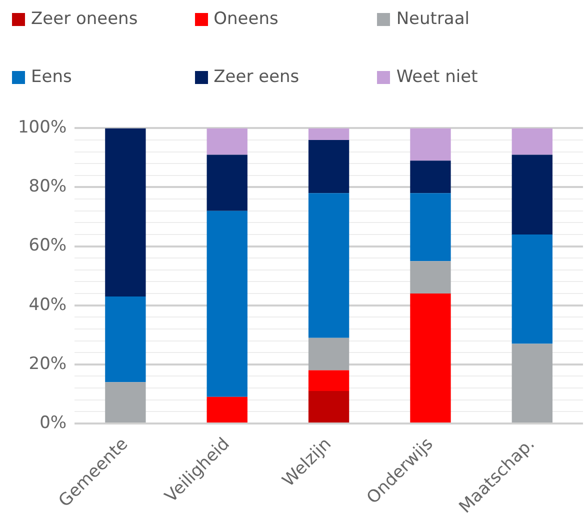 The width and height of the screenshot is (587, 521). I want to click on legend-label: Zeer eens, so click(257, 77).